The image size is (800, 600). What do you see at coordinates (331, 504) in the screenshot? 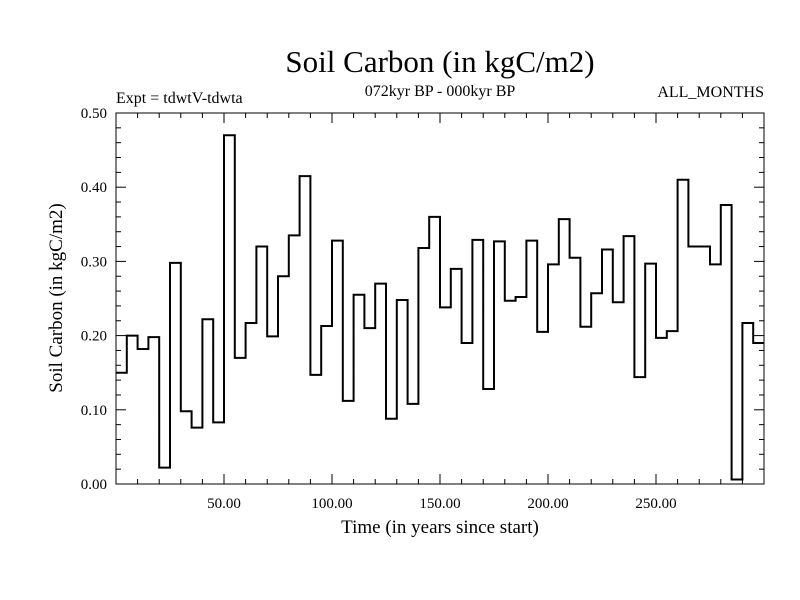
I see `x-tick-label: 100.00` at bounding box center [331, 504].